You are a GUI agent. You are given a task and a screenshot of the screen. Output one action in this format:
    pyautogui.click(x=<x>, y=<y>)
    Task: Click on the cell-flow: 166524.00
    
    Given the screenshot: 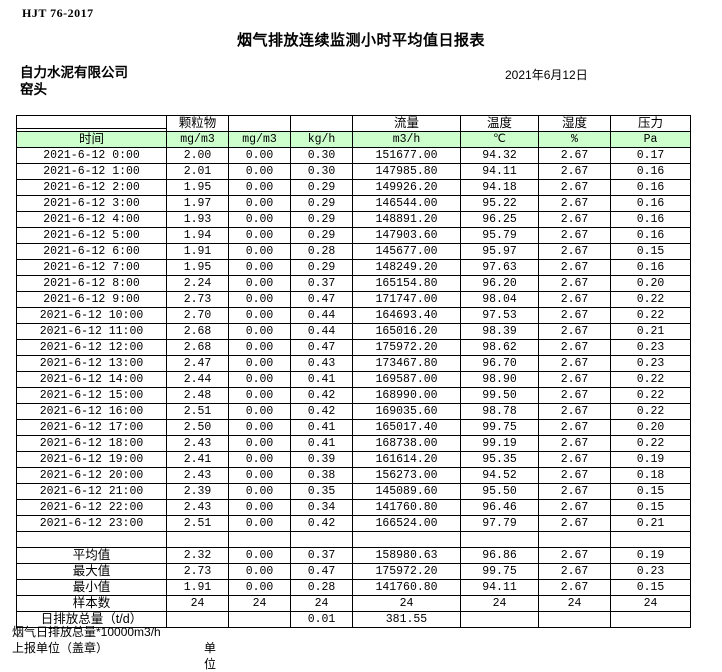 What is the action you would take?
    pyautogui.click(x=406, y=523)
    